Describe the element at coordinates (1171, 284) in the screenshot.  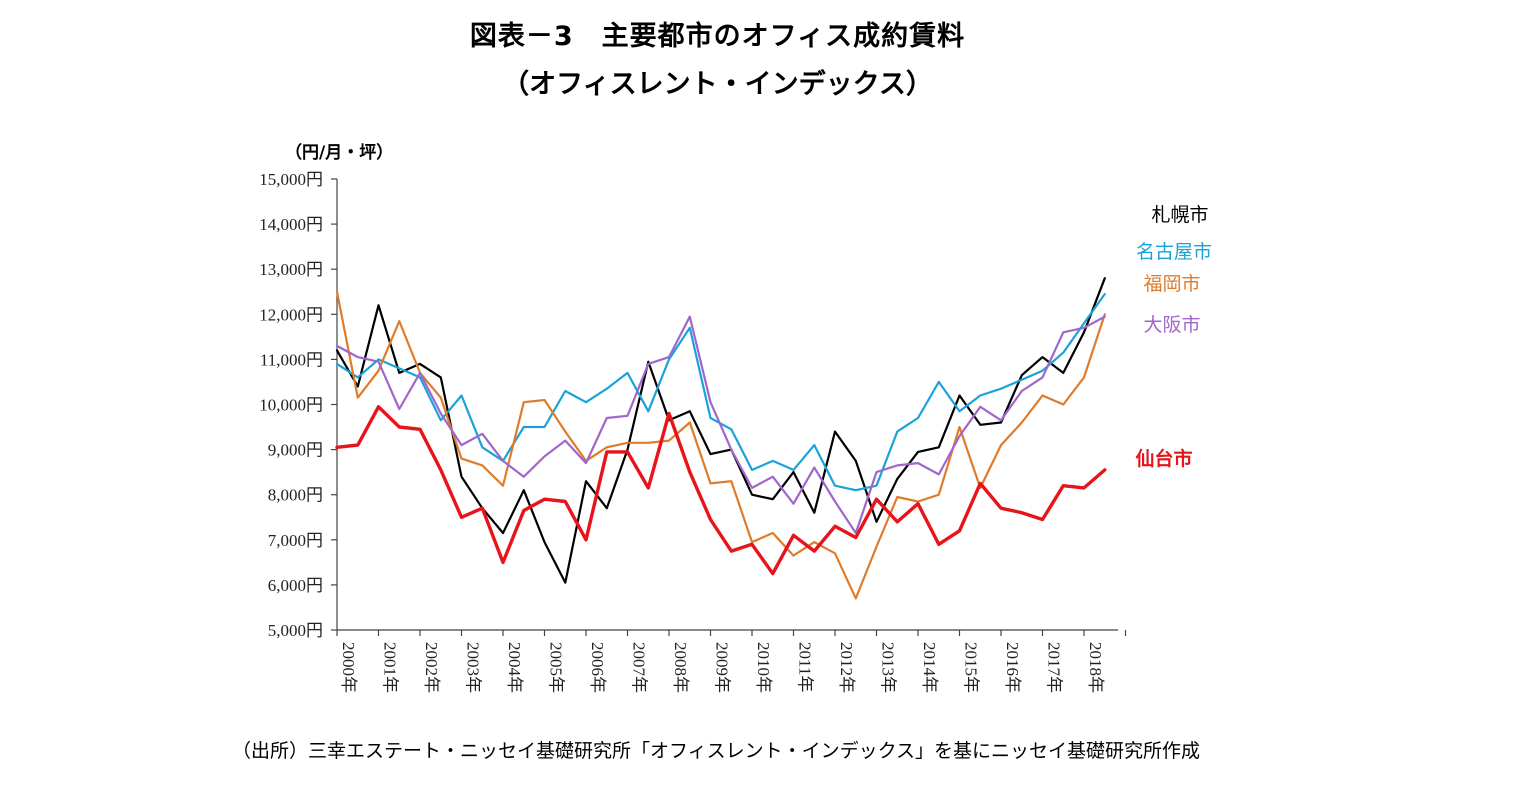
I see `legend-label-2: 福岡市` at that location.